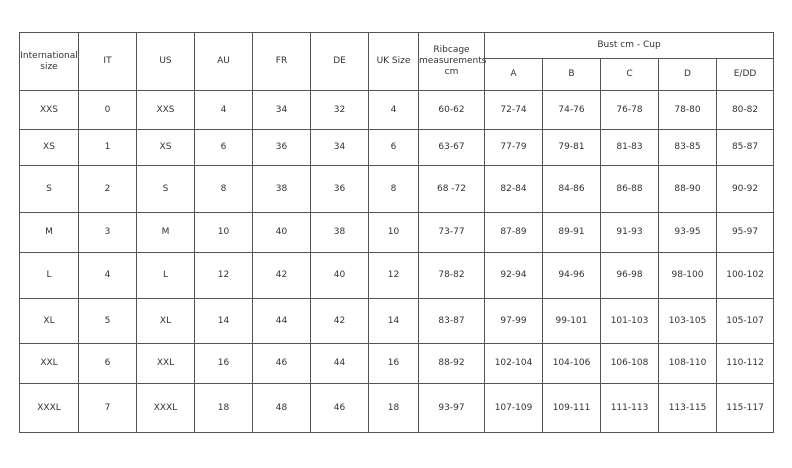  I want to click on table-cell: 87-89, so click(513, 232).